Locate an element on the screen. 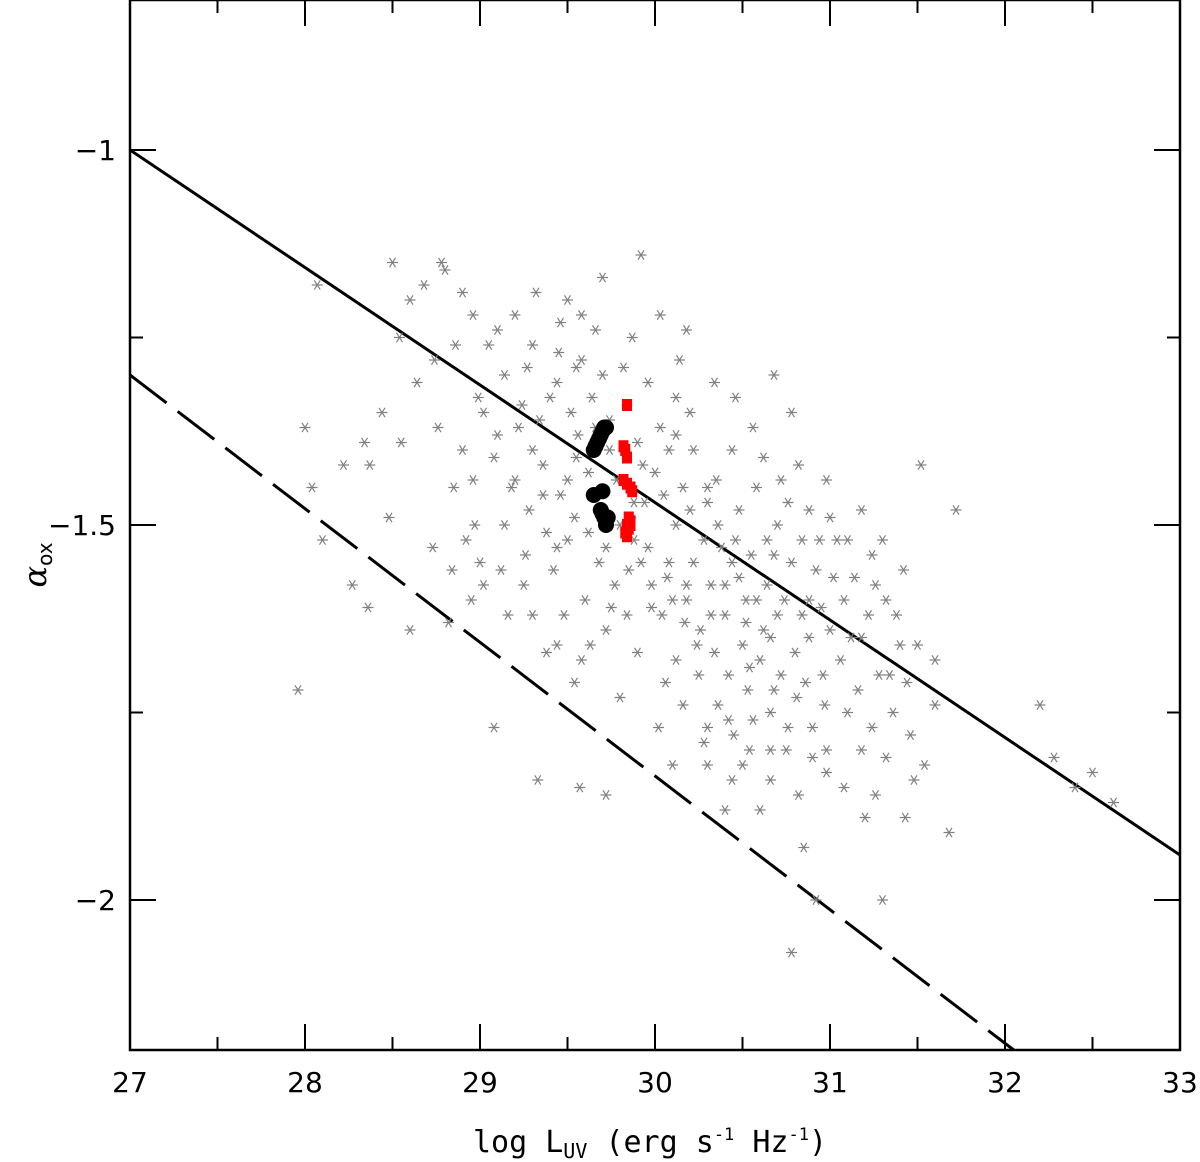 Image resolution: width=1200 pixels, height=1162 pixels. x-tick-label: 30 is located at coordinates (655, 1082).